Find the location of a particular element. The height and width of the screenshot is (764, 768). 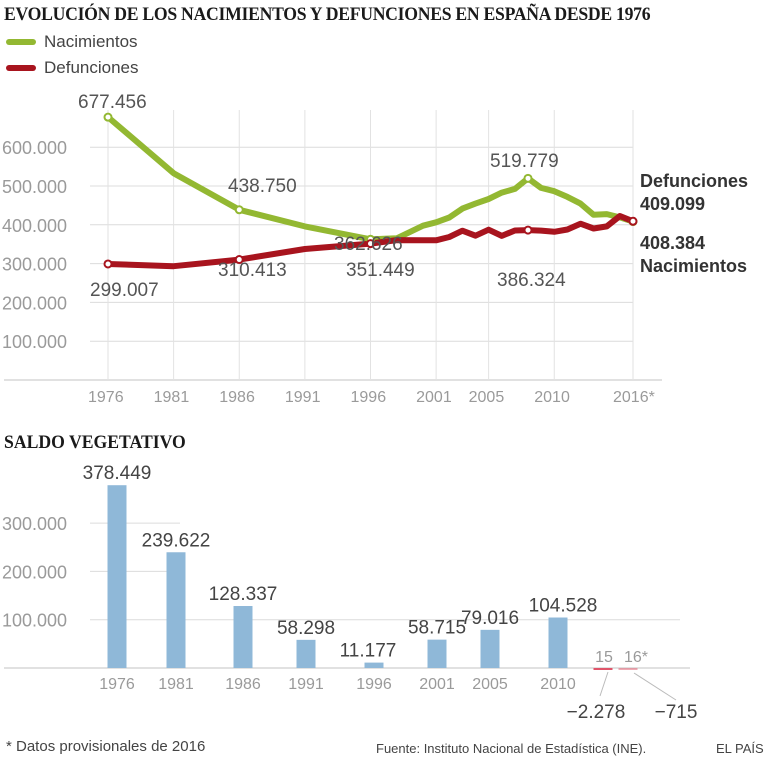

data-label-defunciones: 351.449 is located at coordinates (380, 270).